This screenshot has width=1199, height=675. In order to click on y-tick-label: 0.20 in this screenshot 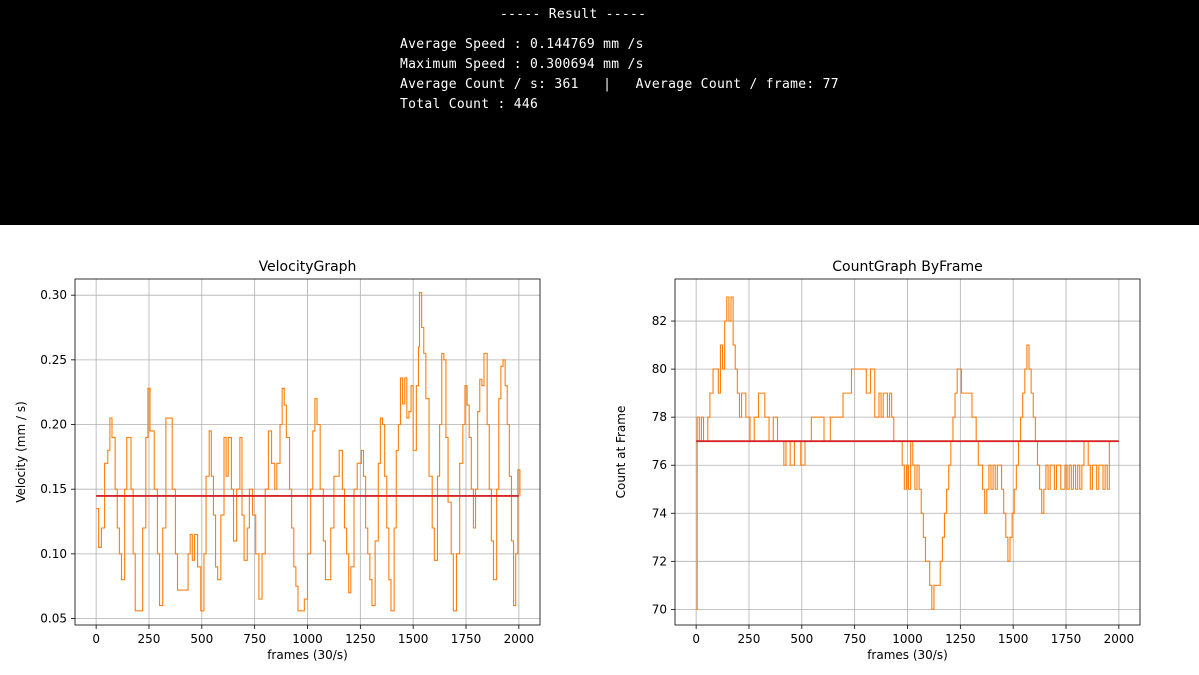, I will do `click(53, 425)`.